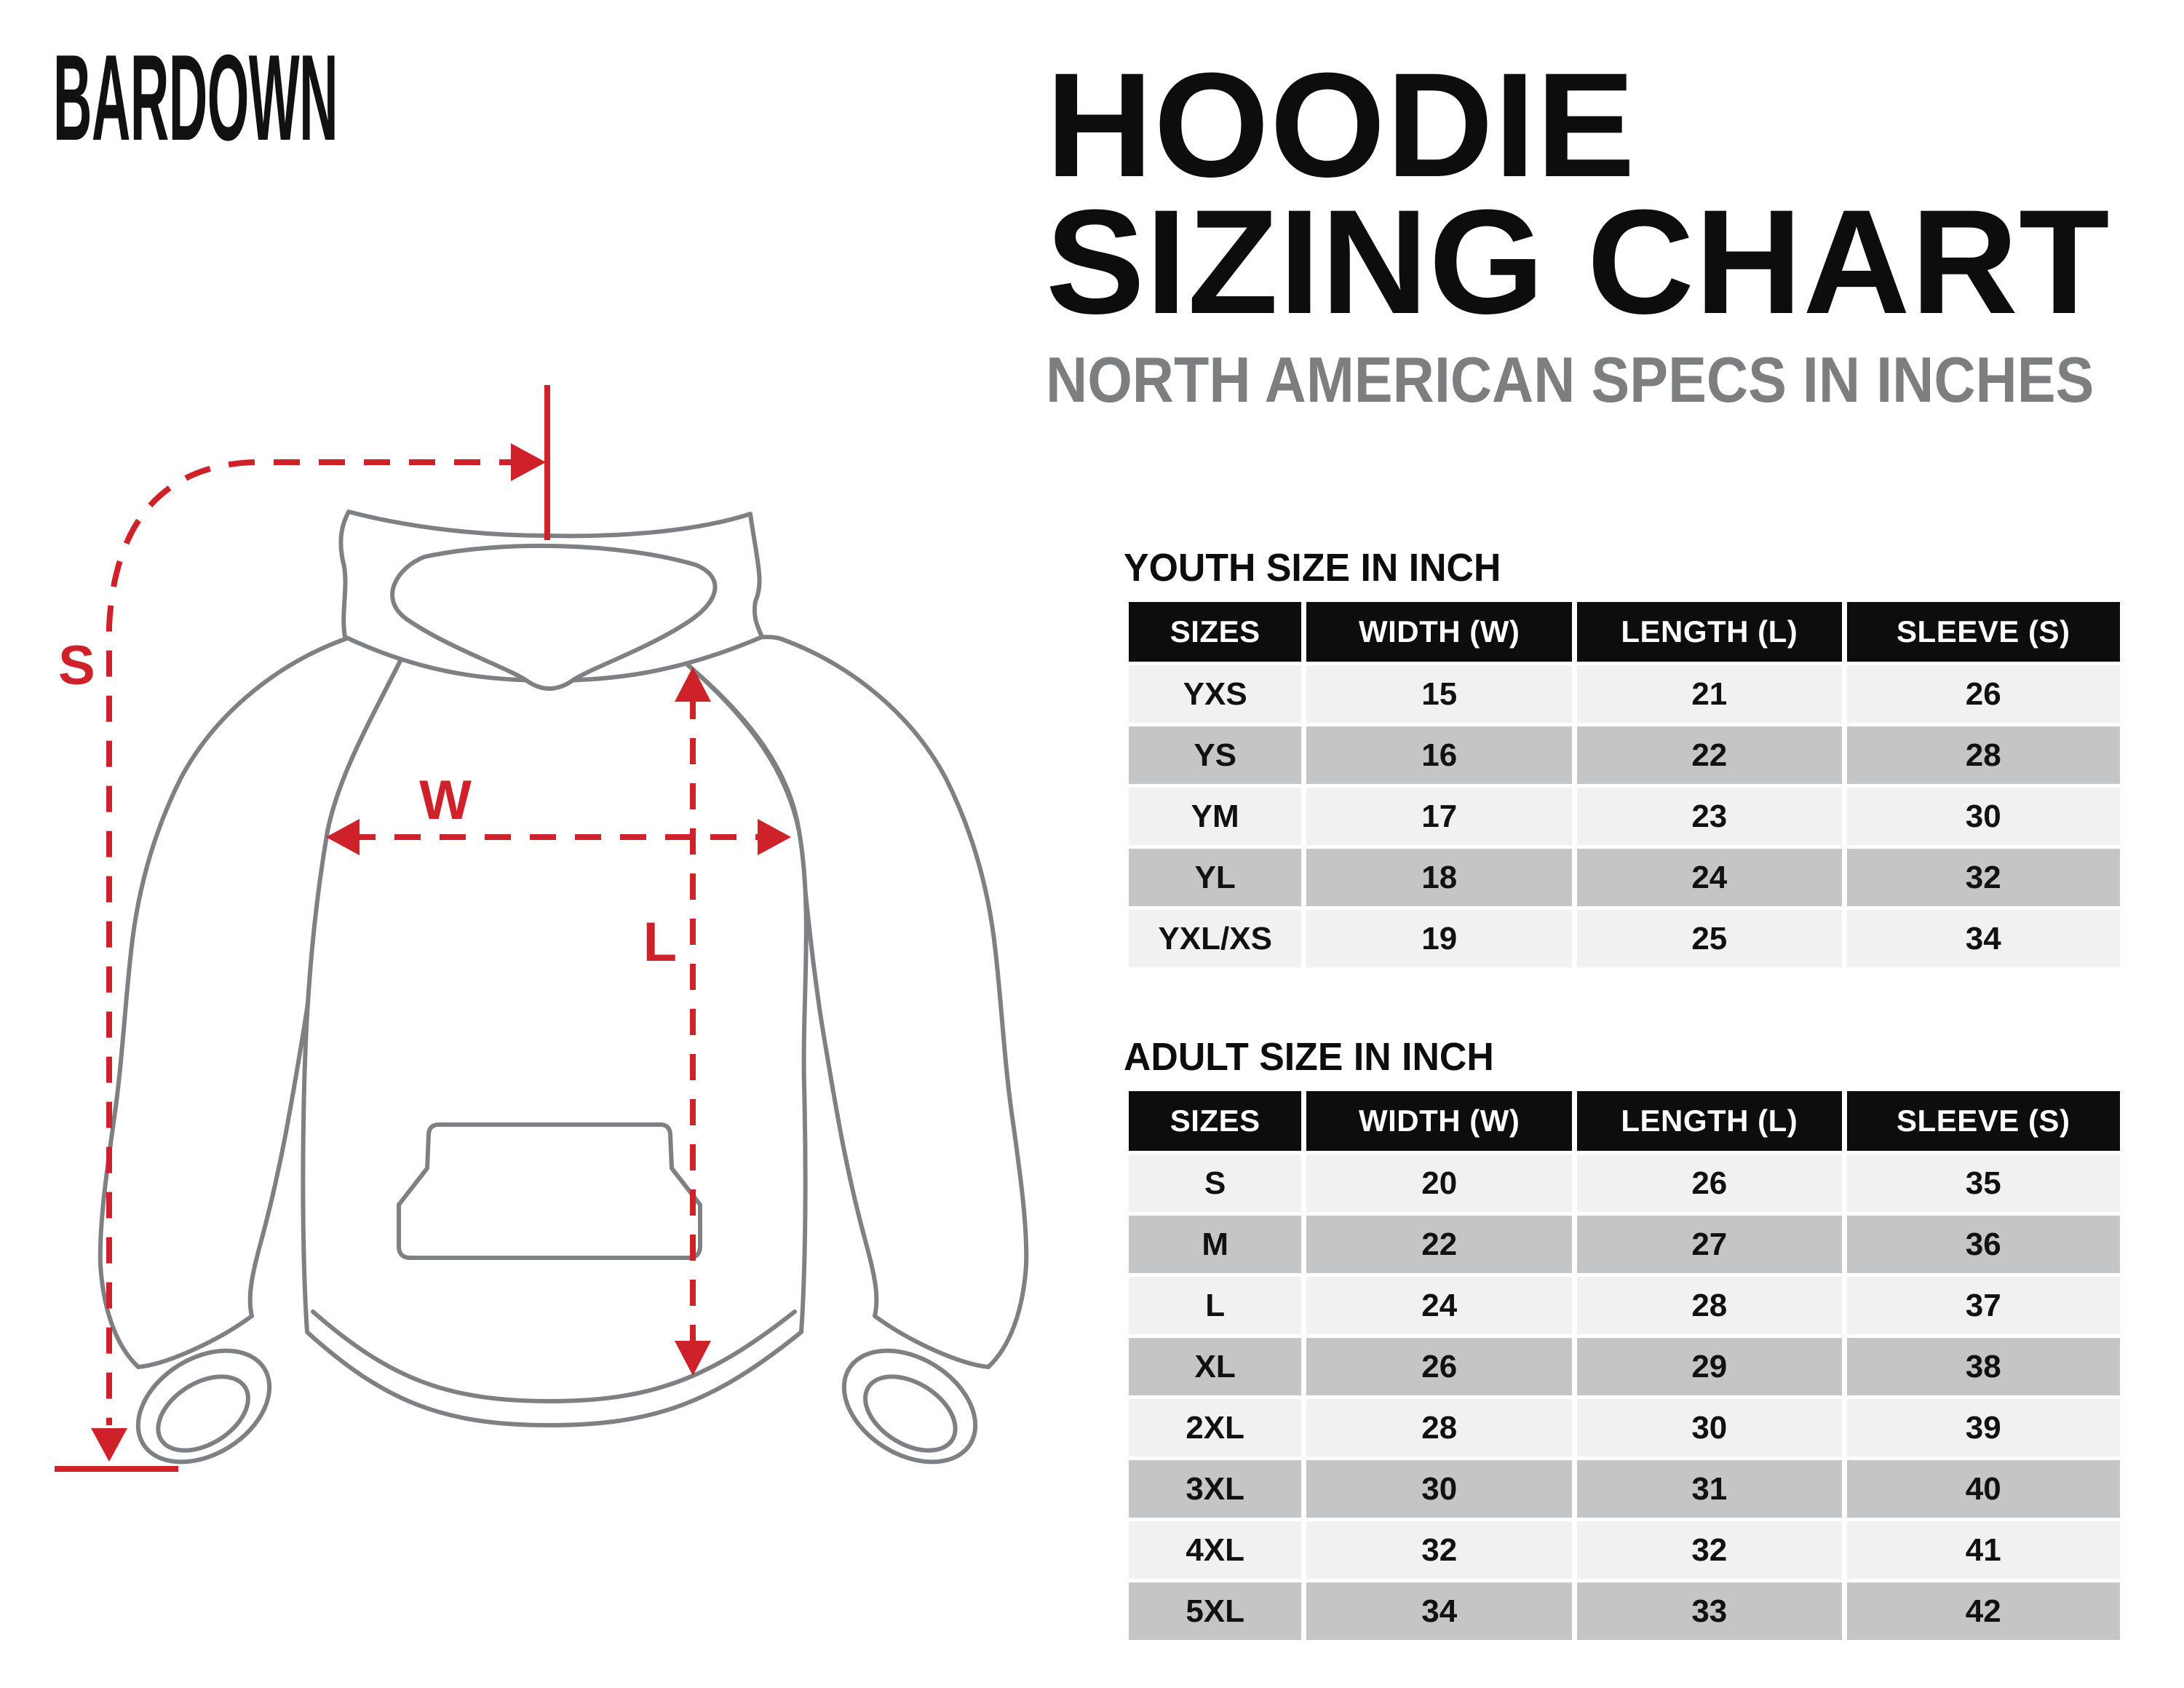  What do you see at coordinates (1710, 1183) in the screenshot?
I see `length-cell: 26` at bounding box center [1710, 1183].